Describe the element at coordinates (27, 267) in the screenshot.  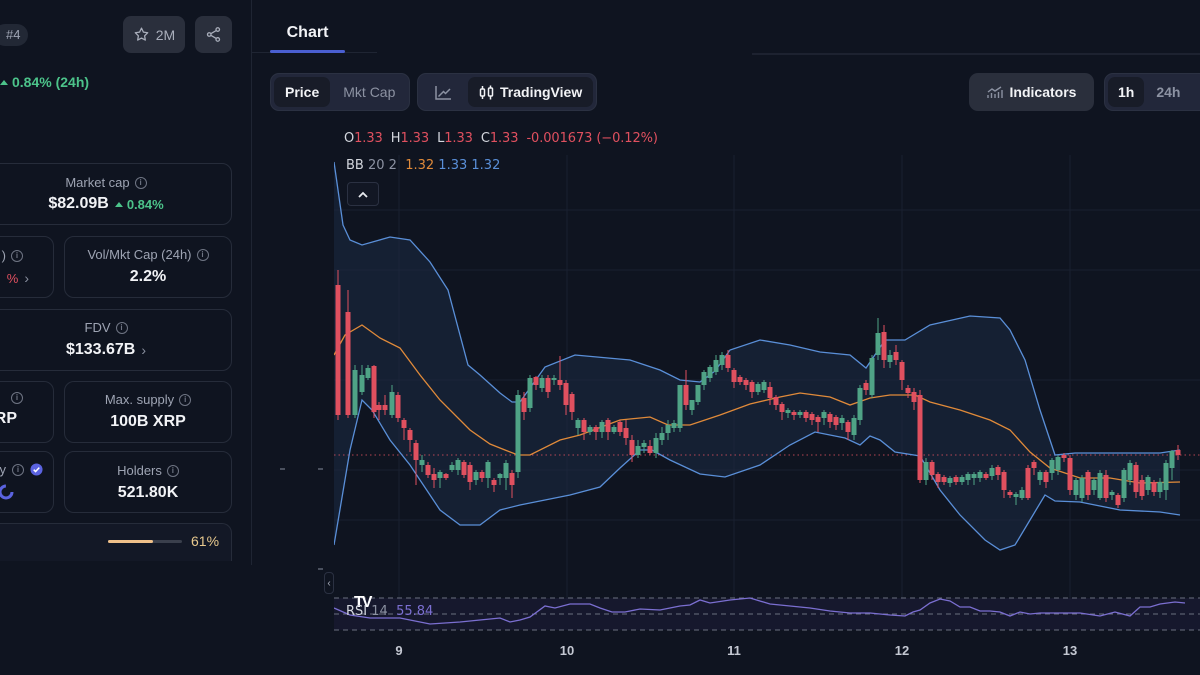
I see `volume-card: ) i % ›` at that location.